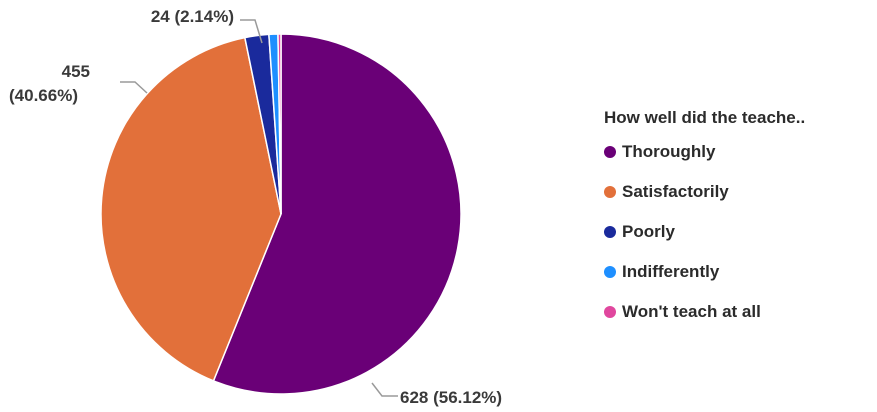  I want to click on data-label-poorly: 24 (2.14%), so click(192, 16).